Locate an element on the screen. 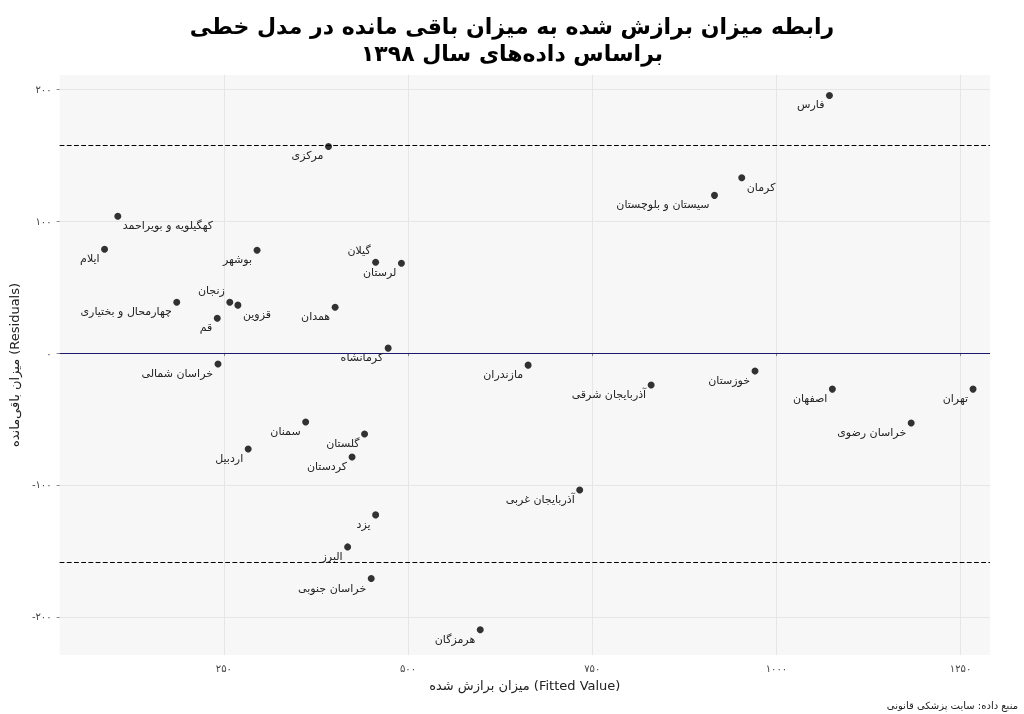 The image size is (1024, 714). x-axis-title: میزان برازش شده (Fitted Value) is located at coordinates (525, 686).